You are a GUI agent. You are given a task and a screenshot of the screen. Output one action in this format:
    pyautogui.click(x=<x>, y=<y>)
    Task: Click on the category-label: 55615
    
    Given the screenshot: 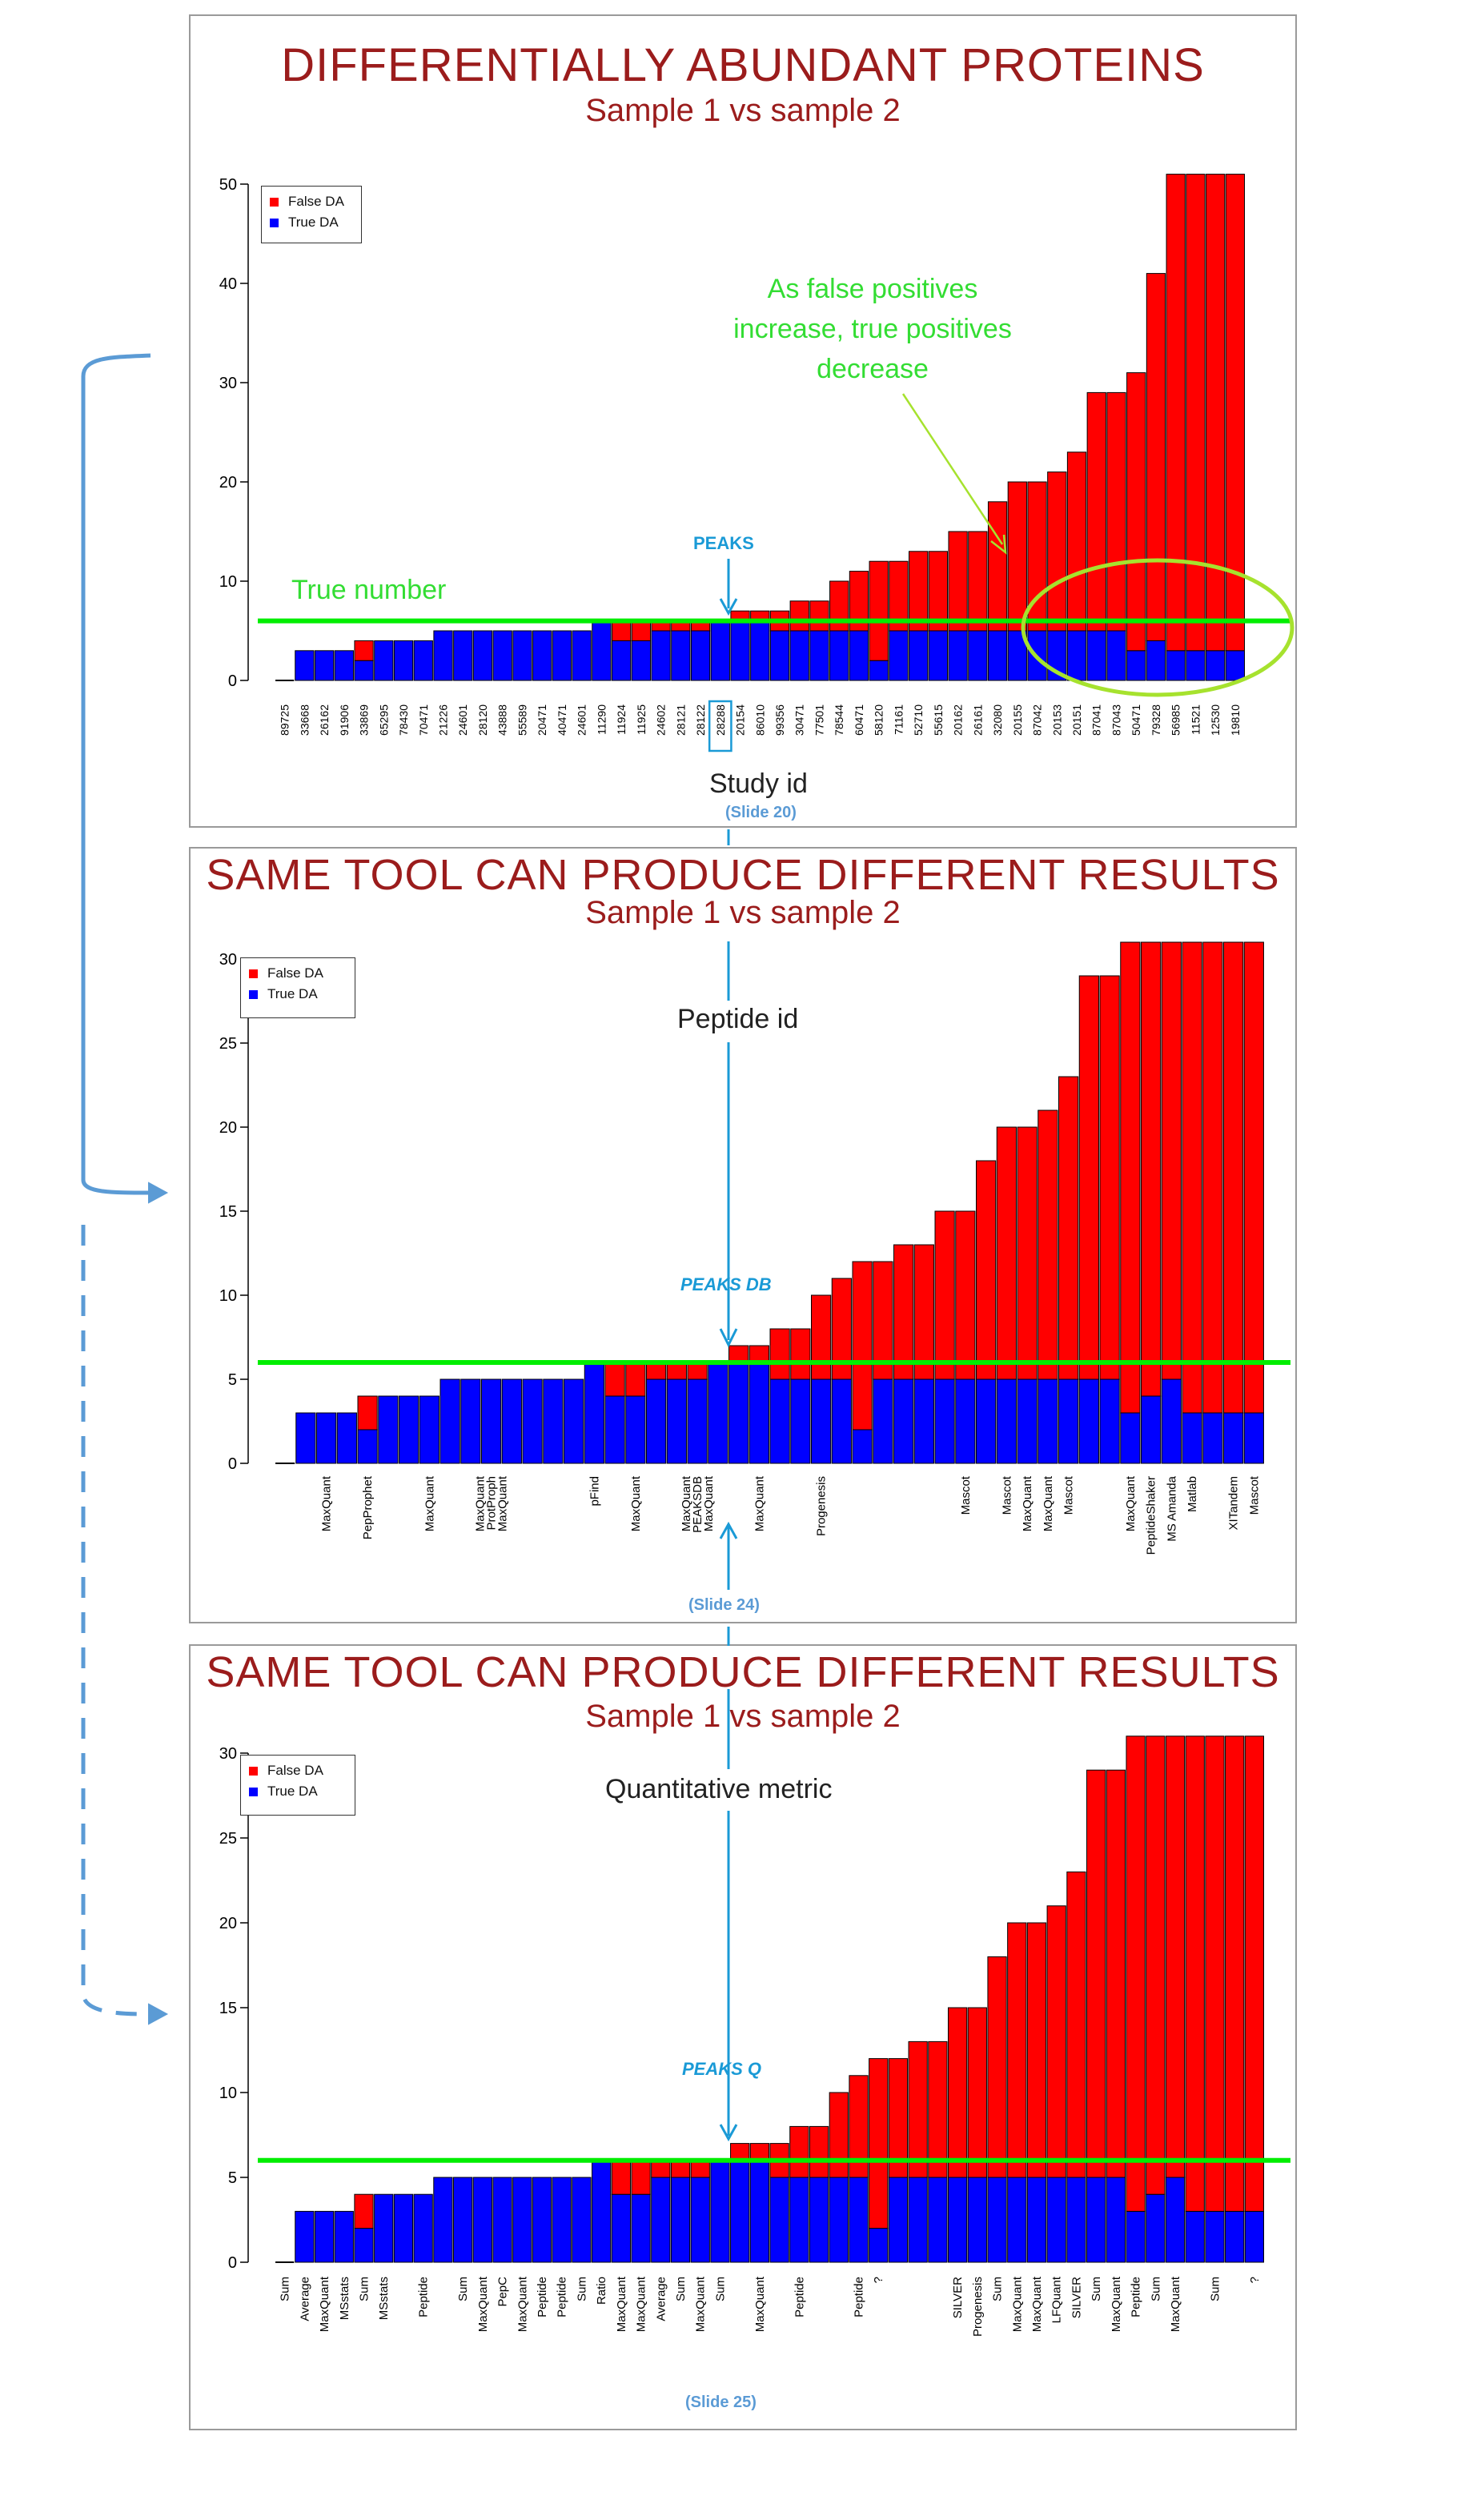 What is the action you would take?
    pyautogui.click(x=938, y=720)
    